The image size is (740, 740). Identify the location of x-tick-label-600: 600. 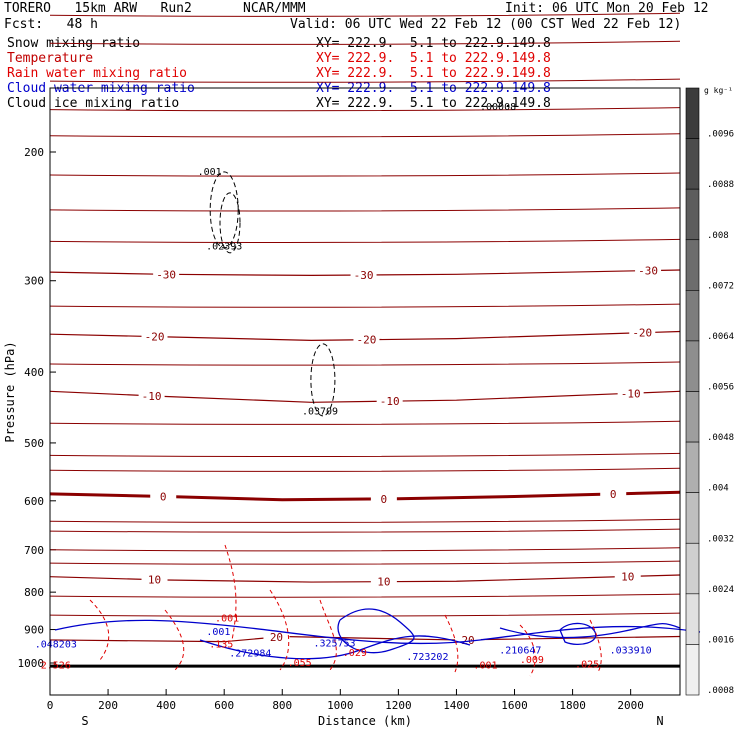
(224, 705).